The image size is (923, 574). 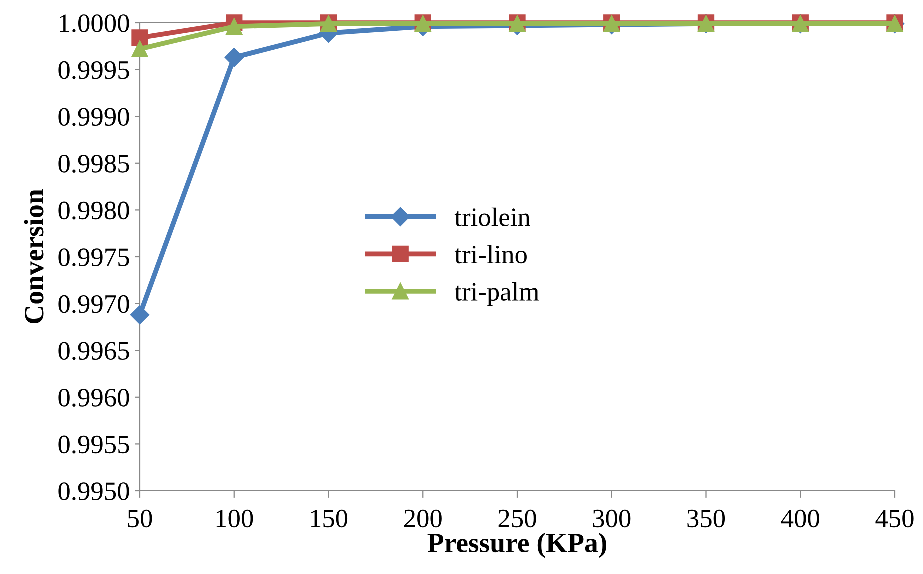 I want to click on y-tick-label: 0.9965, so click(x=94, y=351).